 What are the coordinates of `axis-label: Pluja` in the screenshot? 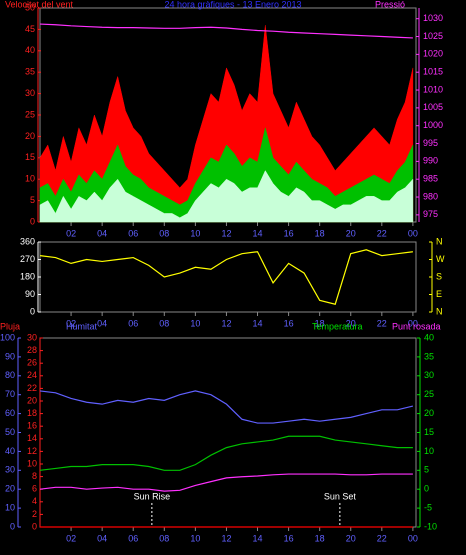 It's located at (10, 326).